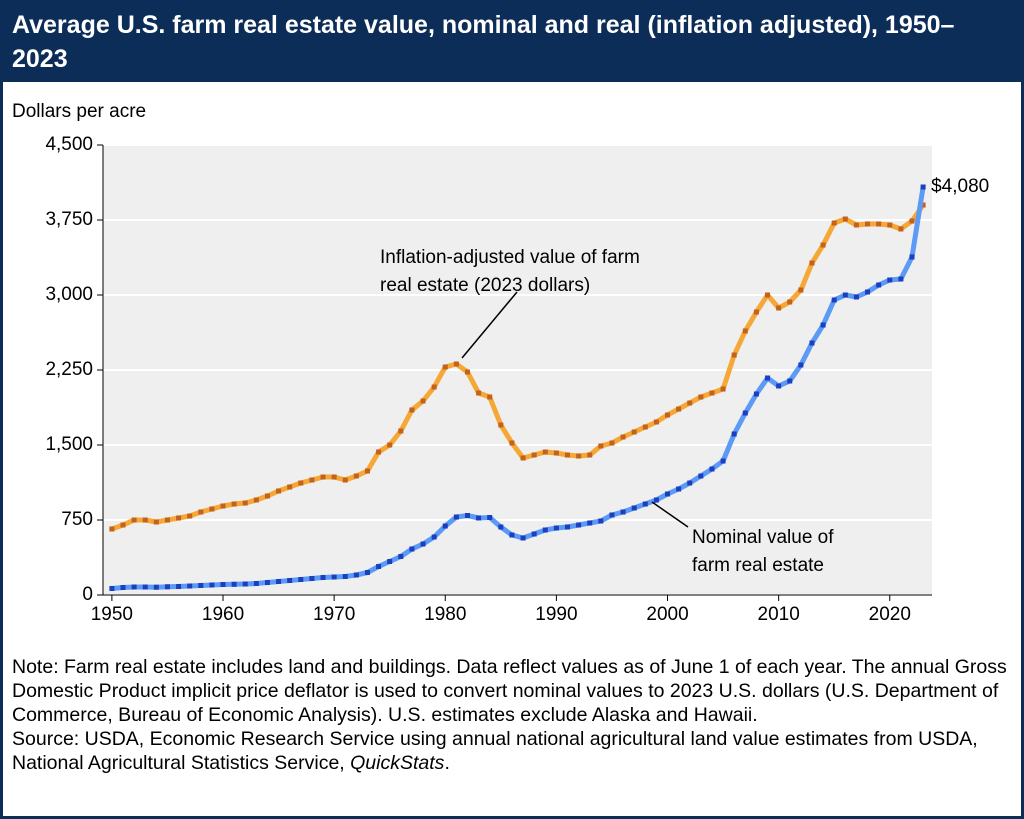 This screenshot has width=1024, height=819. What do you see at coordinates (485, 285) in the screenshot?
I see `annotation: real estate (2023 dollars)` at bounding box center [485, 285].